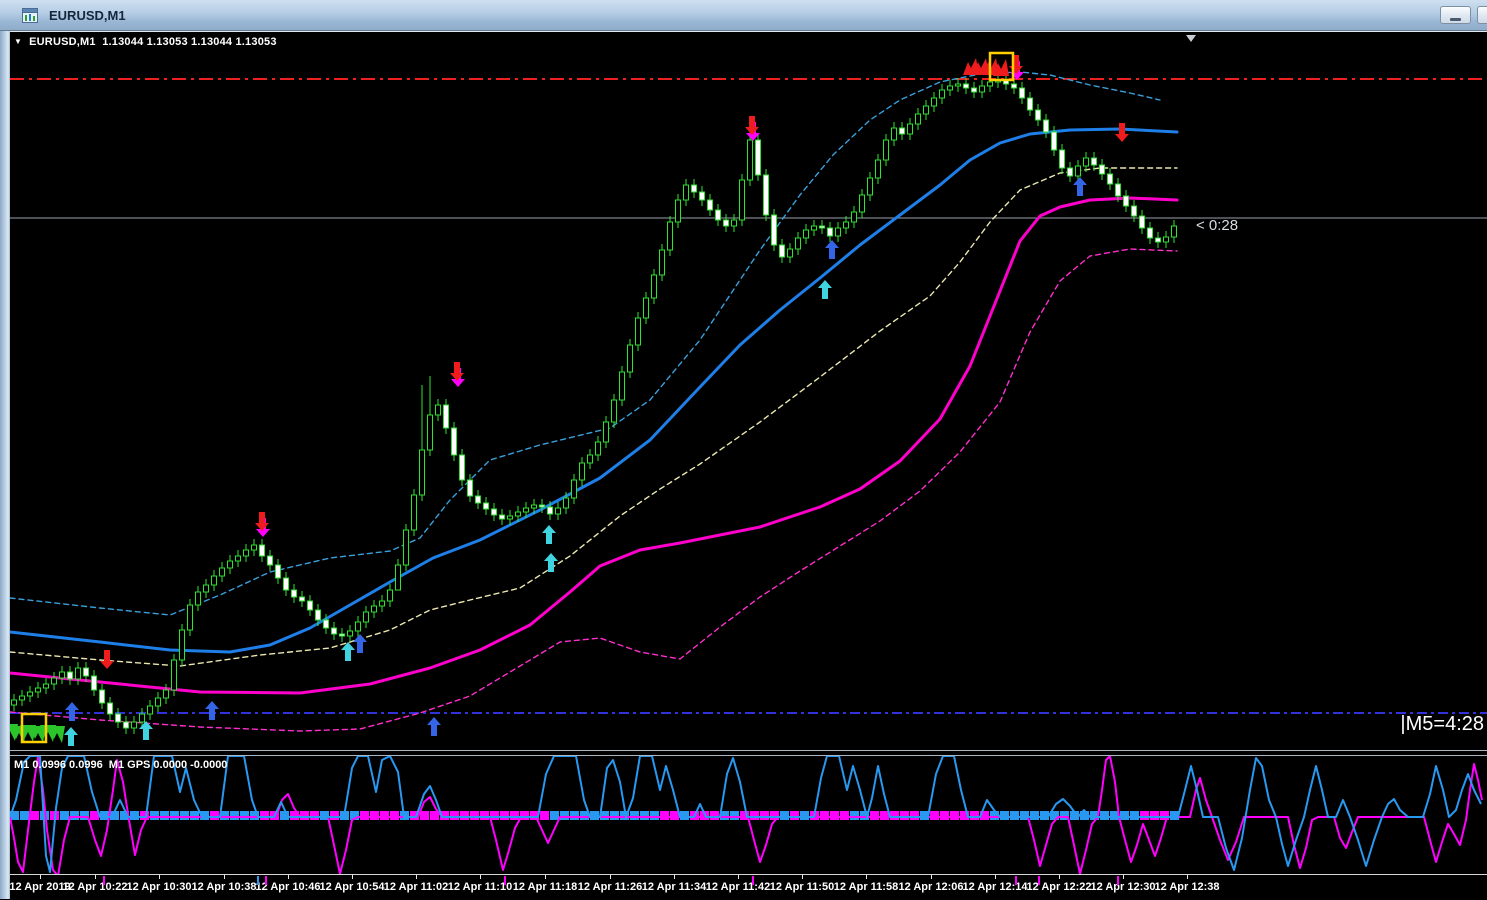  What do you see at coordinates (995, 887) in the screenshot?
I see `time-axis-label: 12 Apr 12:14` at bounding box center [995, 887].